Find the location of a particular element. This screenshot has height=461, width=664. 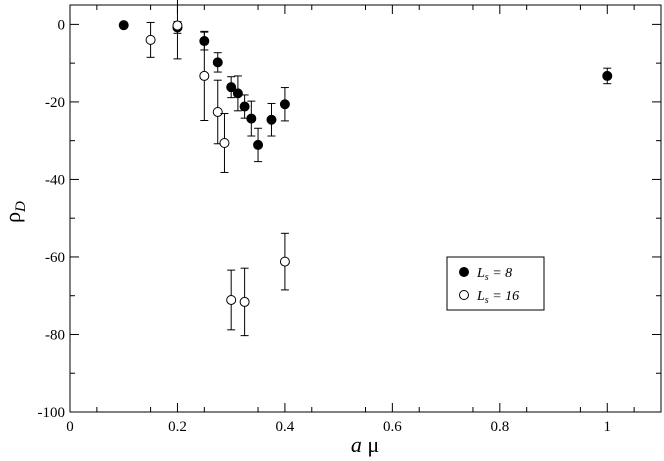

legend-label-ls8-sub: s is located at coordinates (487, 277).